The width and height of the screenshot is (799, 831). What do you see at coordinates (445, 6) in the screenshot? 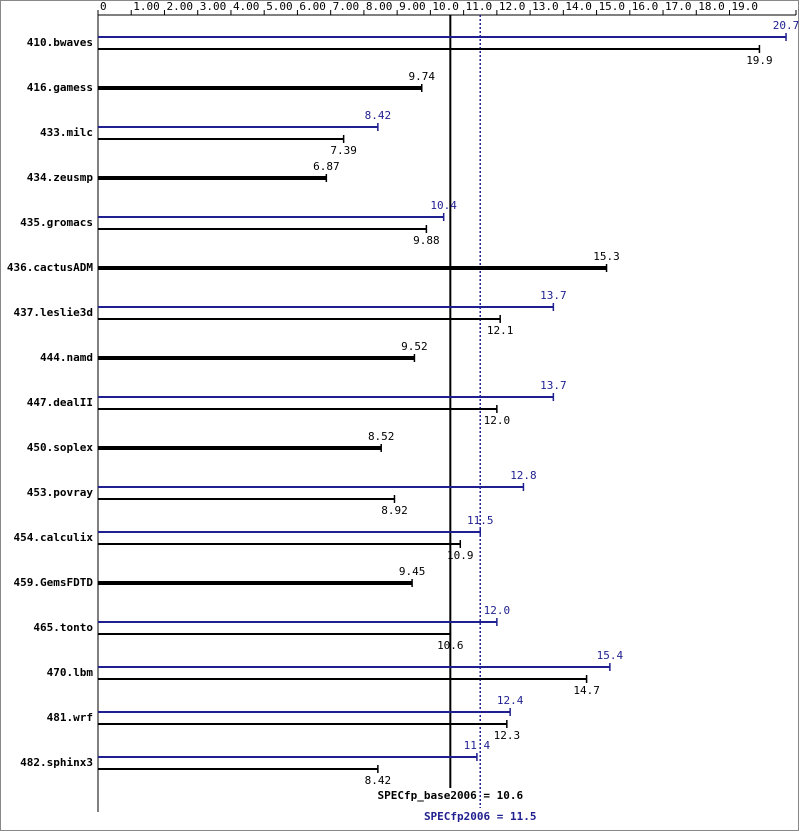
I see `x-tick-label: 10.0` at bounding box center [445, 6].